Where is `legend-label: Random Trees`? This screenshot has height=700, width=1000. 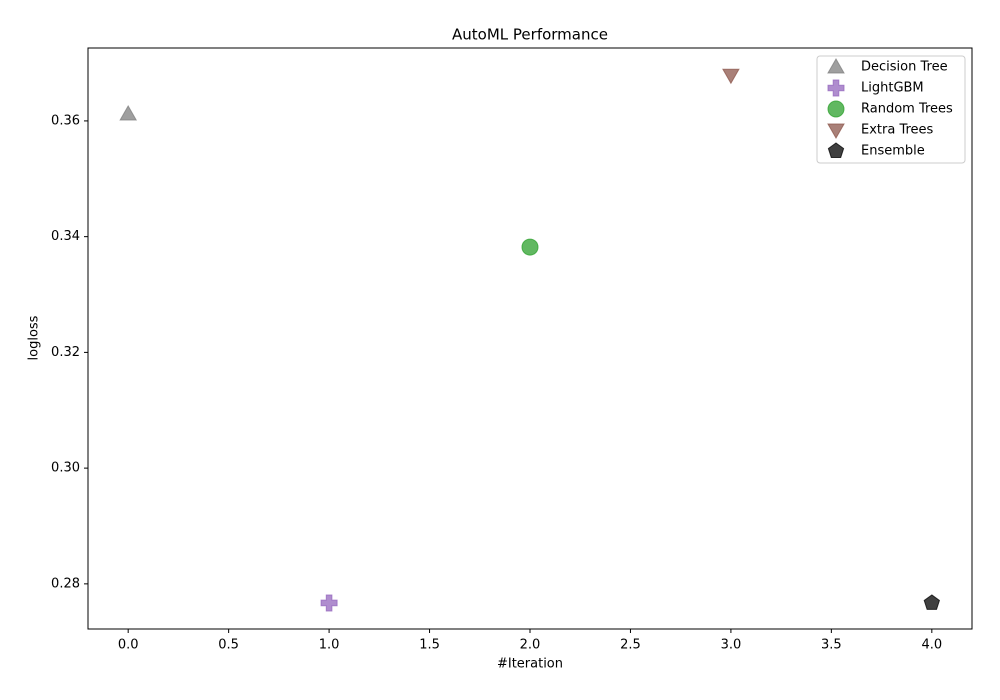
legend-label: Random Trees is located at coordinates (907, 109).